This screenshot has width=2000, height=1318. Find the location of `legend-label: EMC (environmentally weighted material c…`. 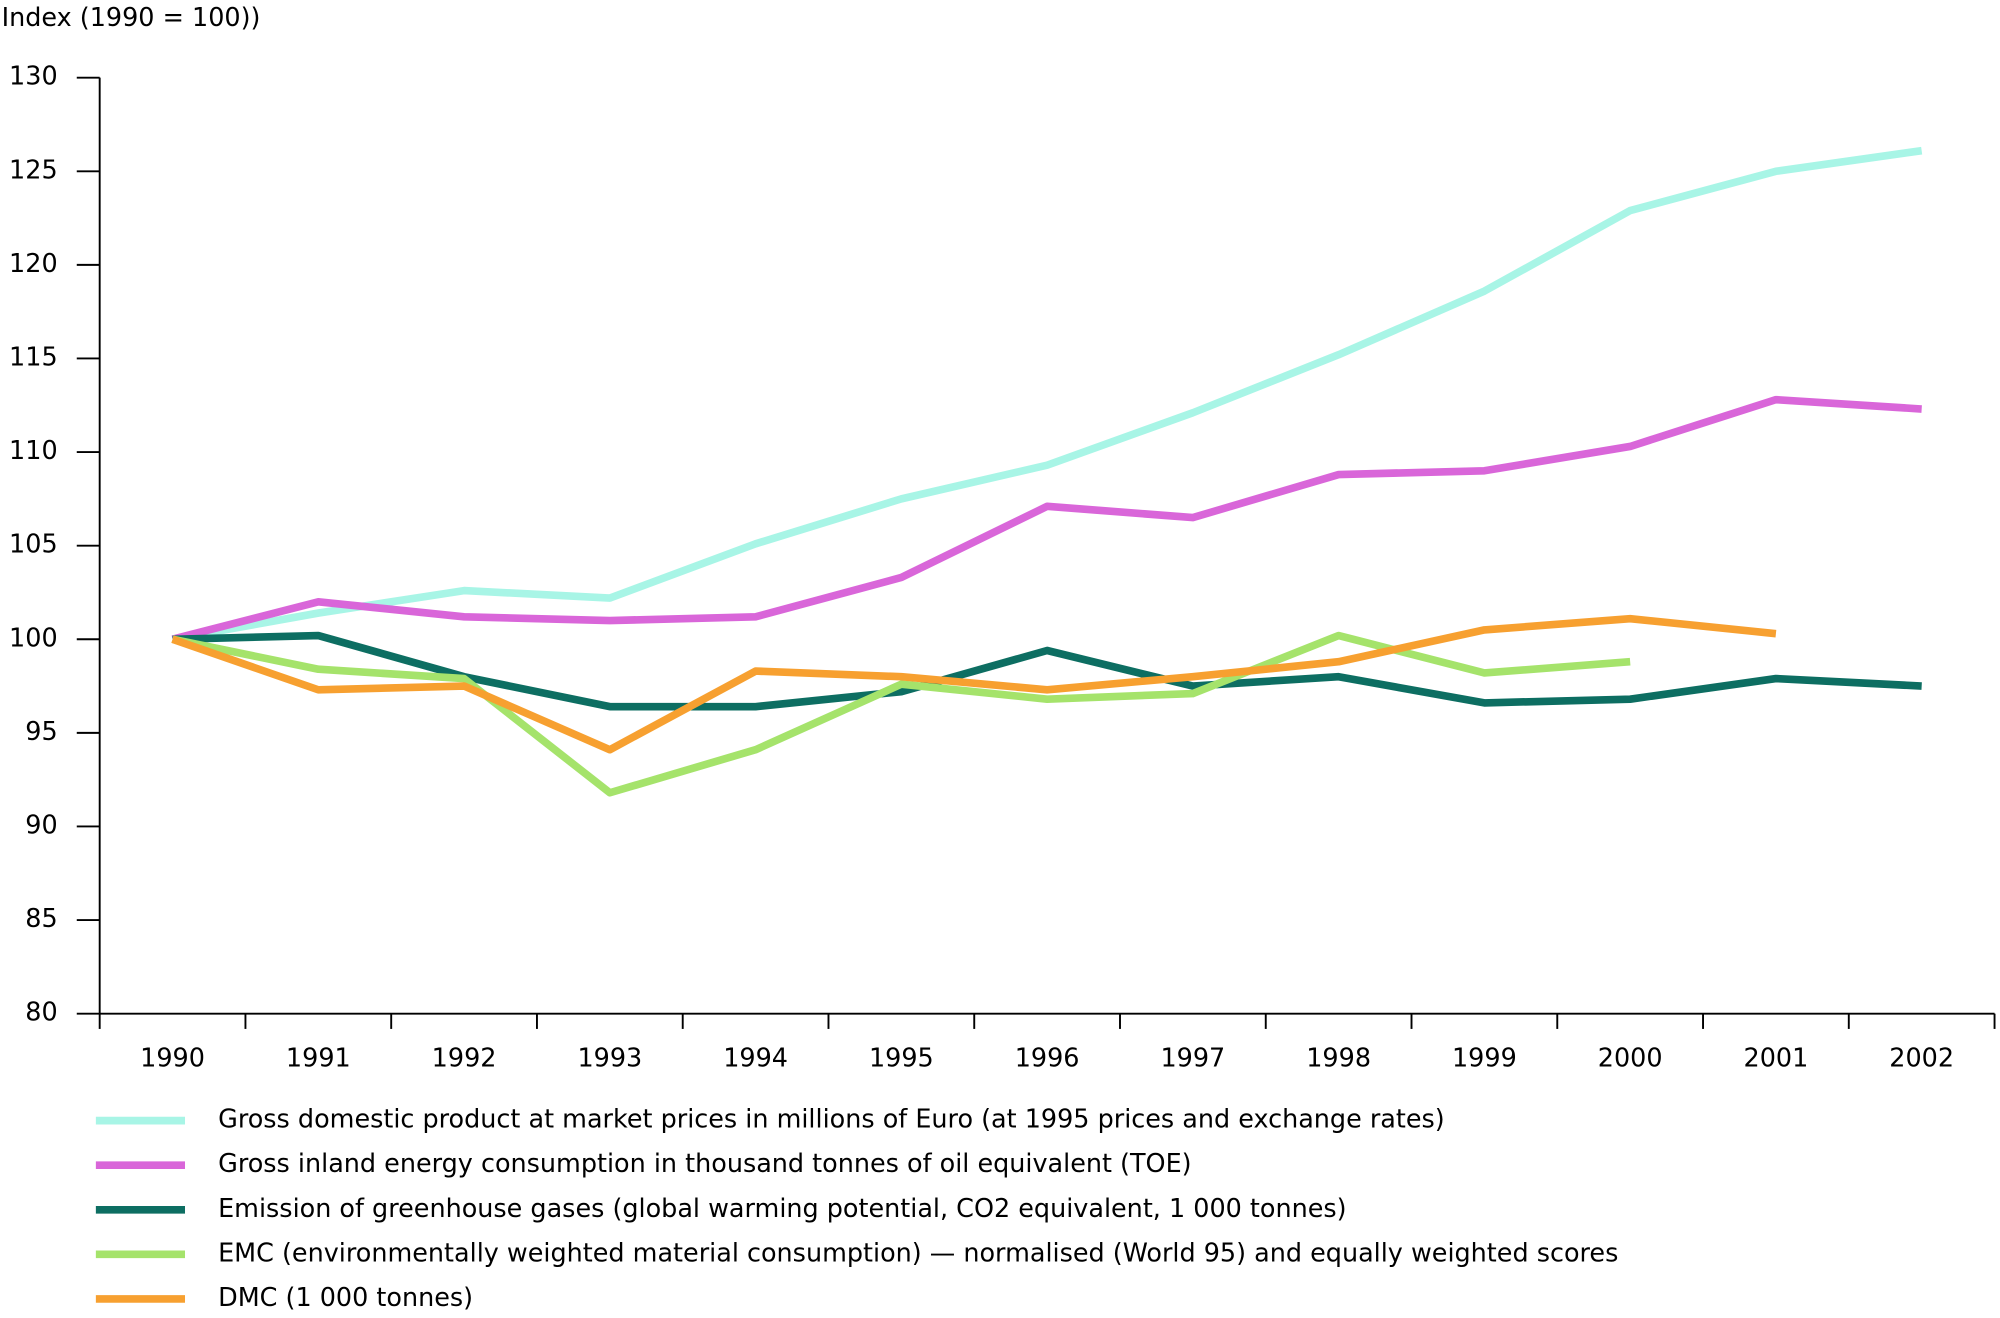

legend-label: EMC (environmentally weighted material c… is located at coordinates (918, 1253).